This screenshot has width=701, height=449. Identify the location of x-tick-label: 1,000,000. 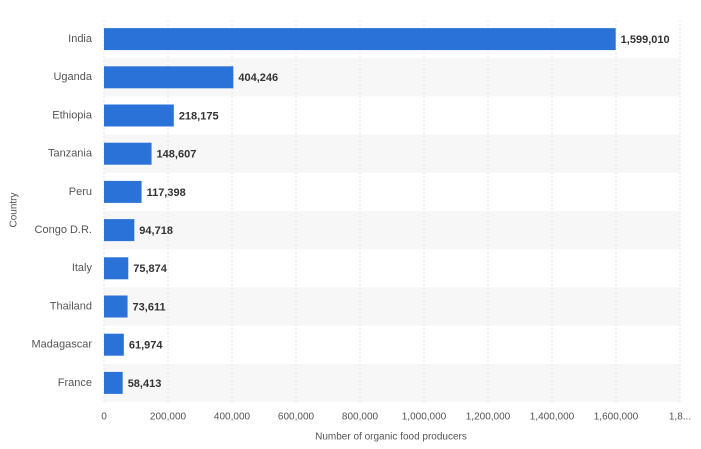
(424, 417).